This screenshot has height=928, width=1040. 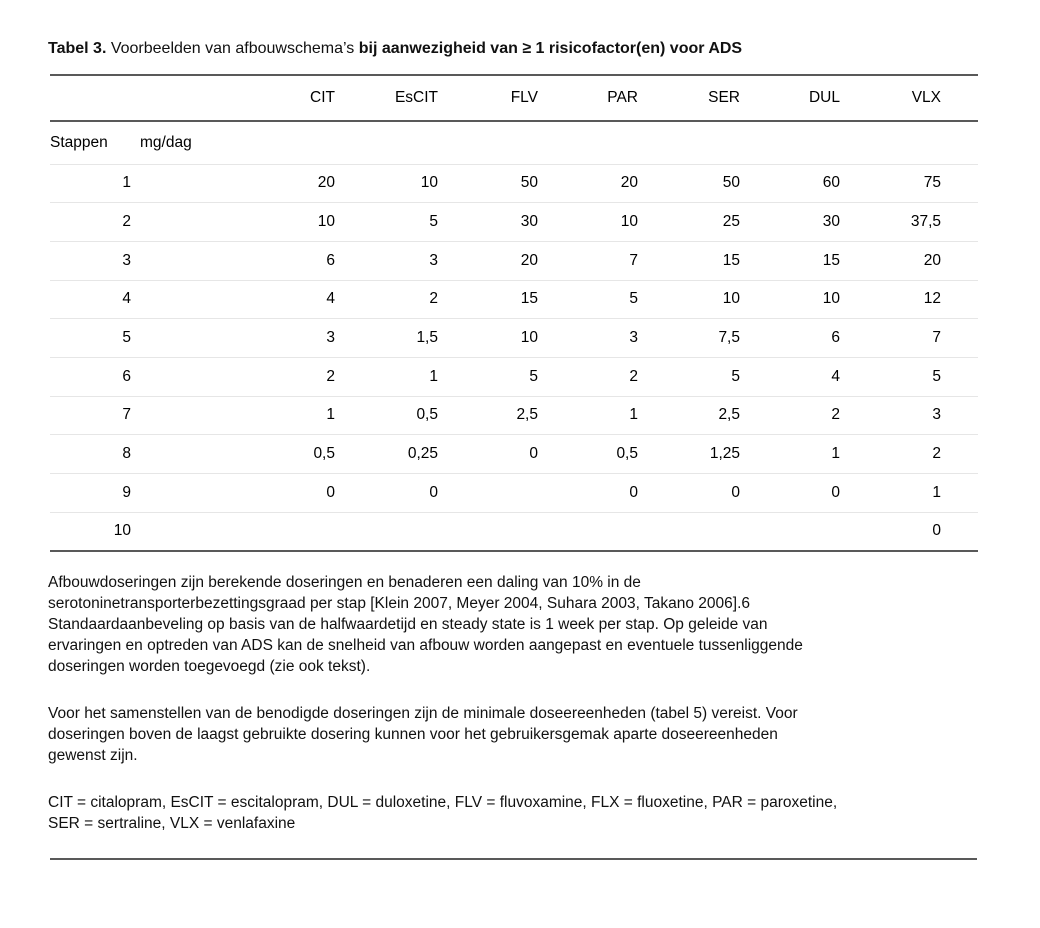 I want to click on dose-cell: 25, so click(x=731, y=222).